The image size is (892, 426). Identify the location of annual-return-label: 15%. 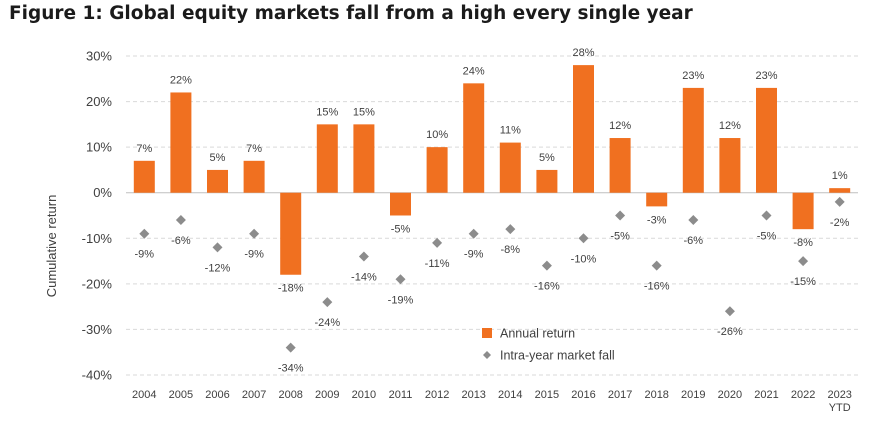
(327, 112).